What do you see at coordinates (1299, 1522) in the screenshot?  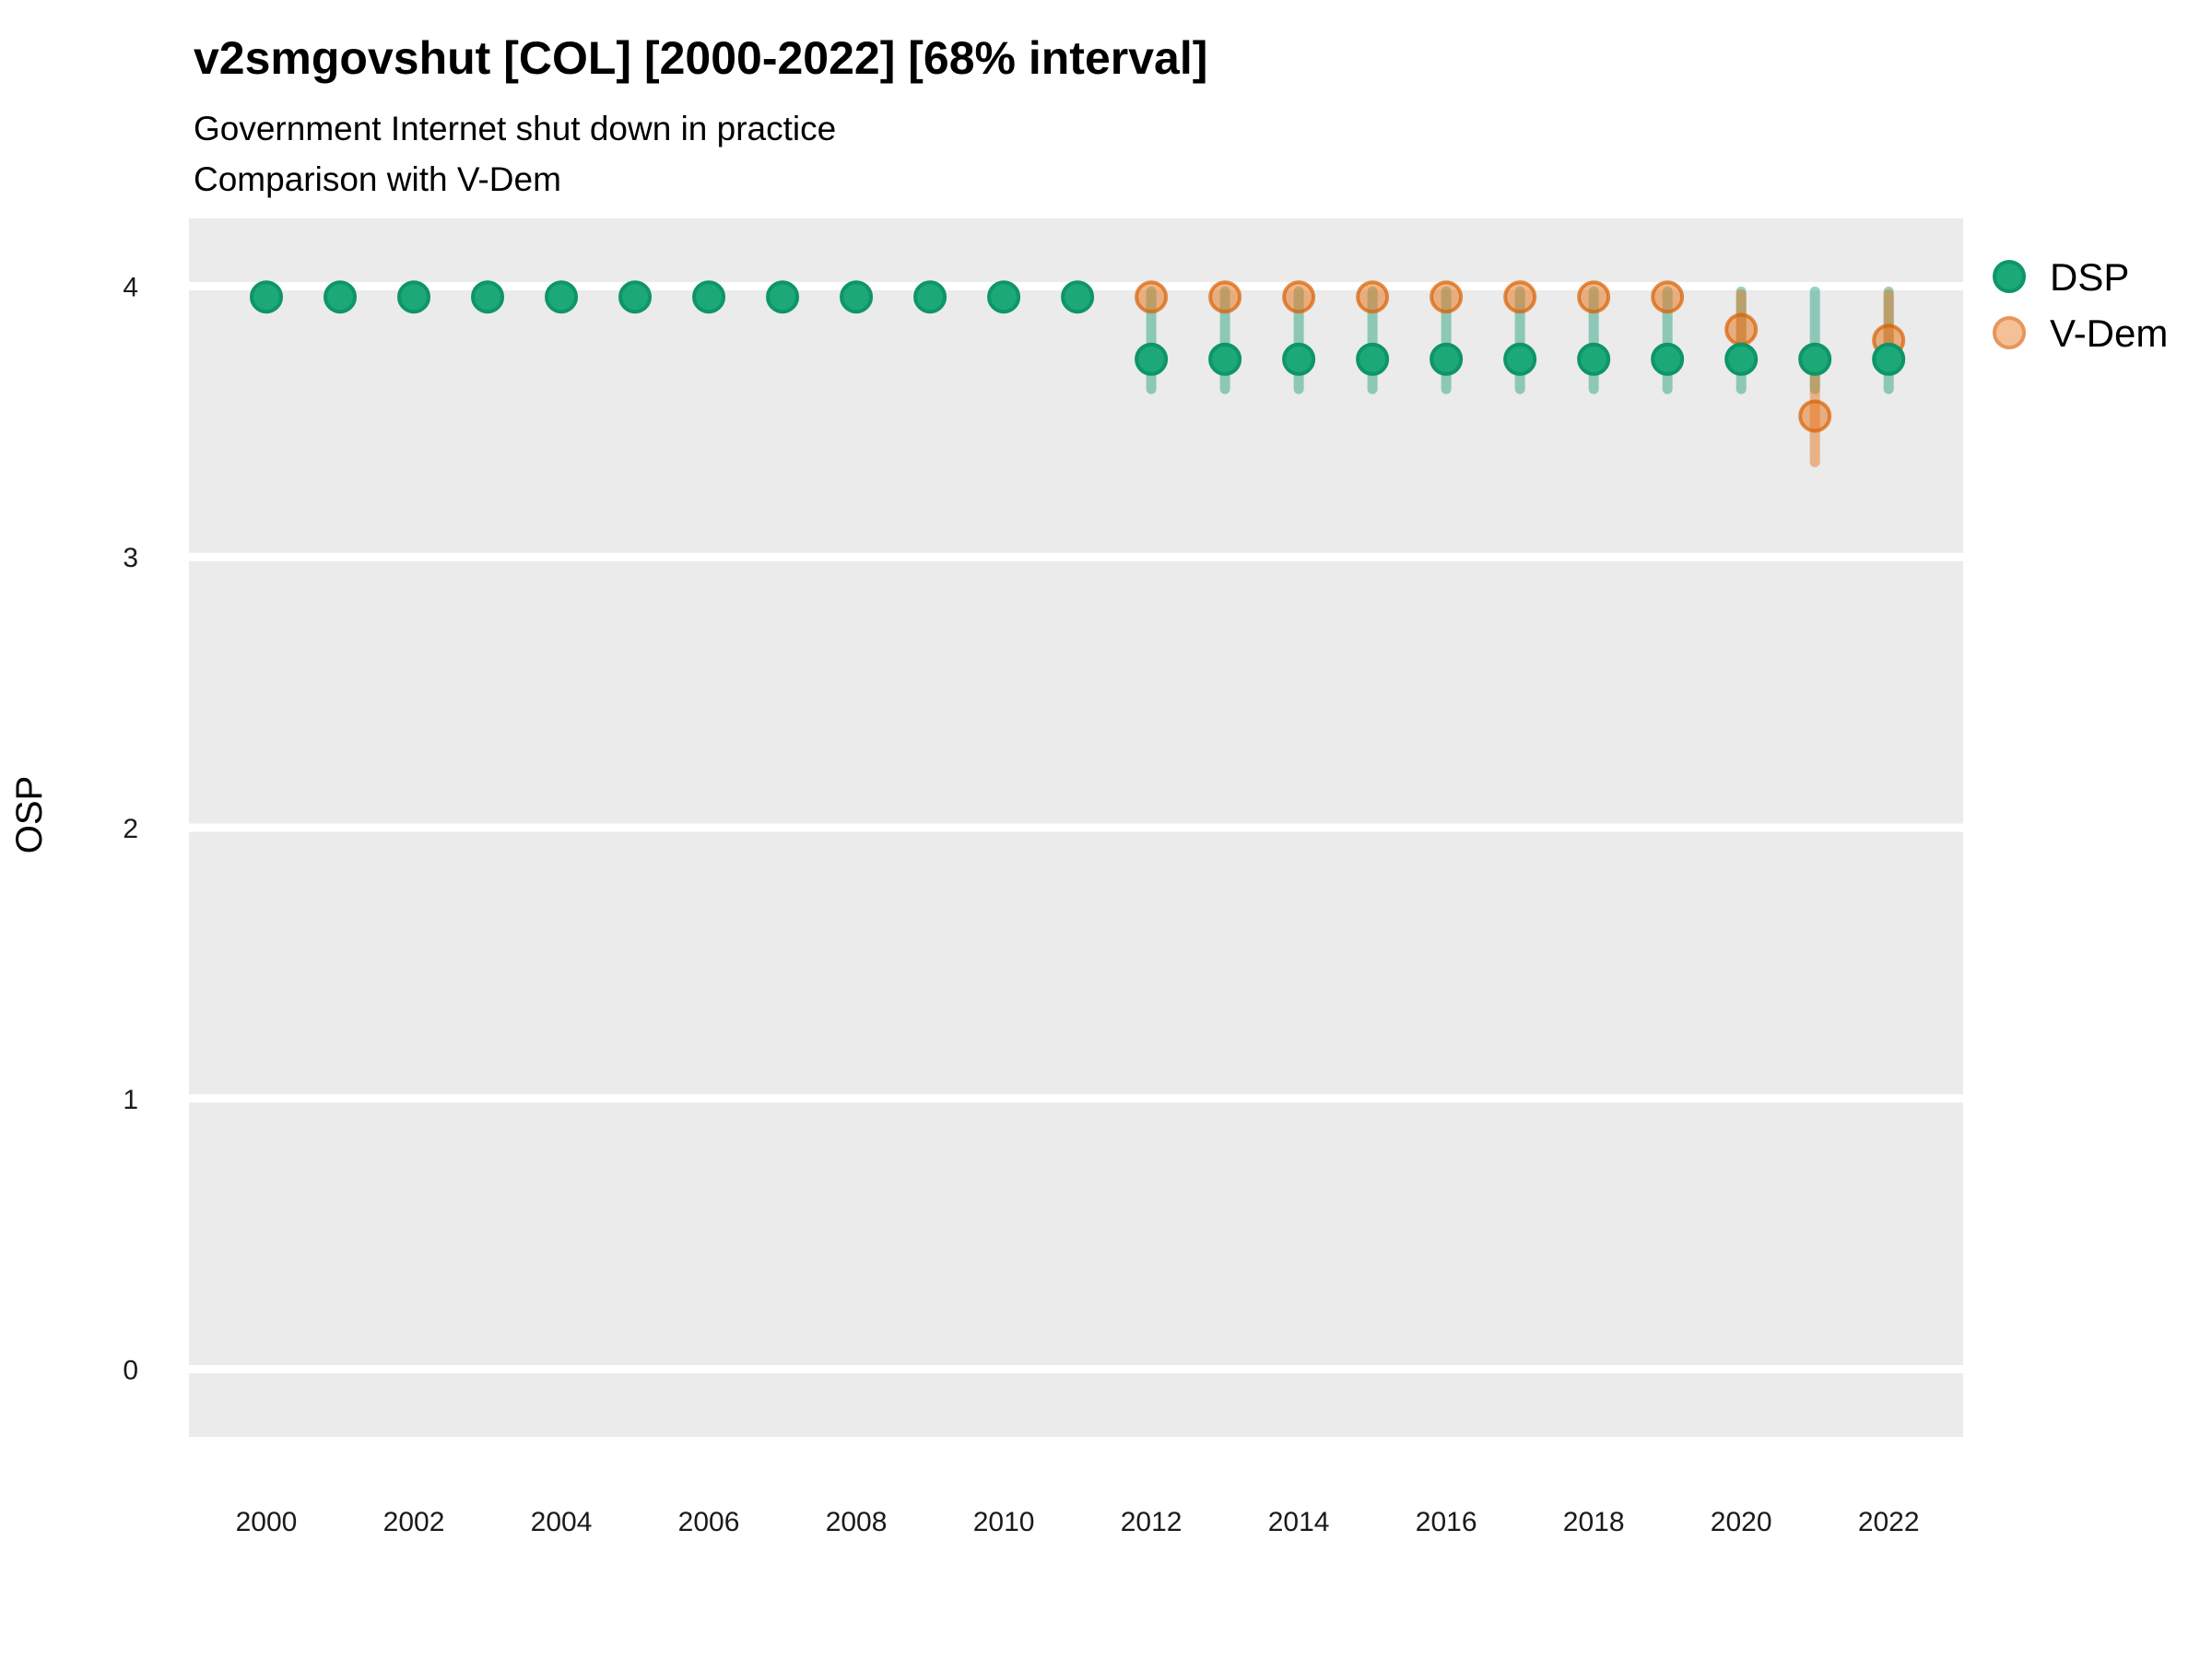 I see `x-tick-2014: 2014` at bounding box center [1299, 1522].